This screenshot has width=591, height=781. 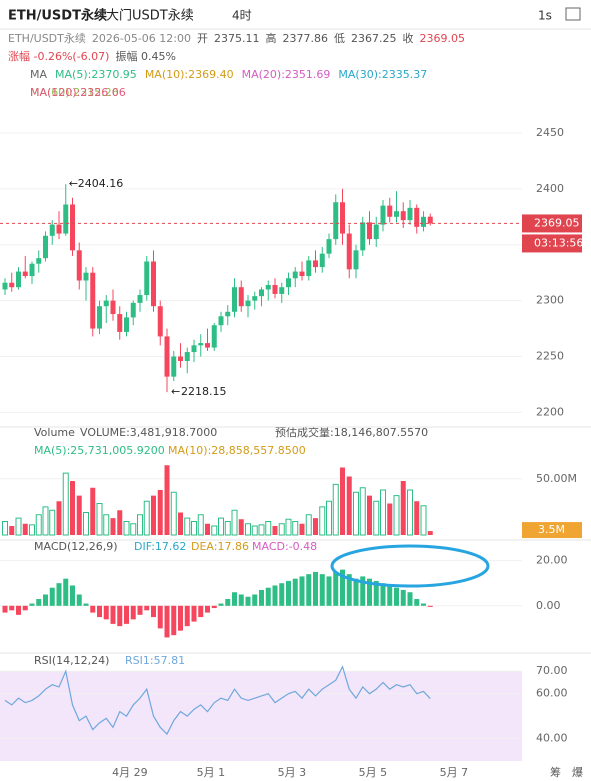 What do you see at coordinates (155, 660) in the screenshot?
I see `rsi-legend: RSI1:57.81` at bounding box center [155, 660].